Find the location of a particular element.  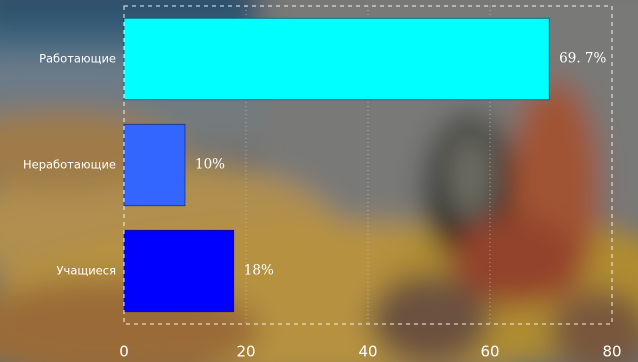

x-axis-ticks: 0 20 40 60 80 is located at coordinates (370, 352).